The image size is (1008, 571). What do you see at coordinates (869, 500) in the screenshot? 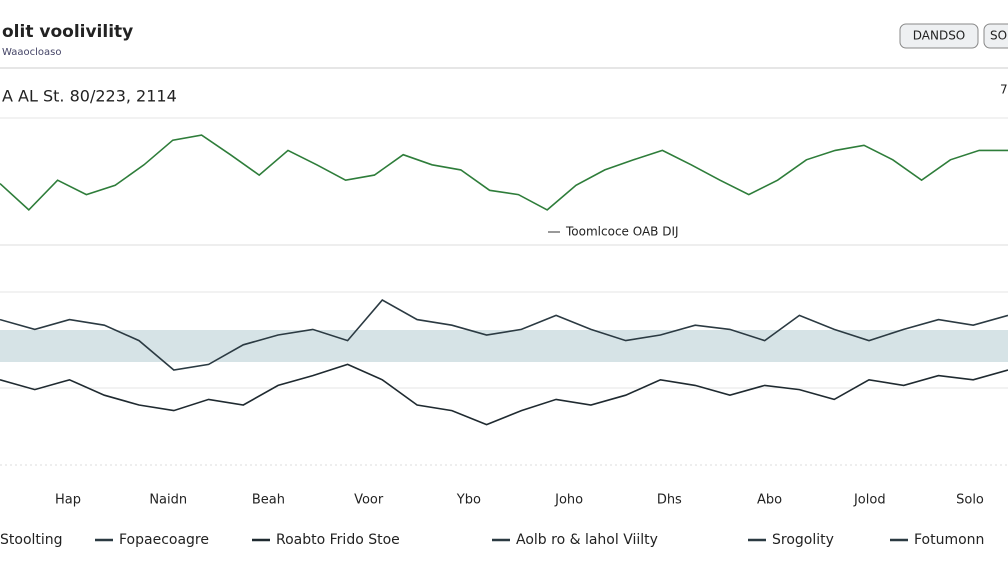
I see `x-tick-label: Jolod` at bounding box center [869, 500].